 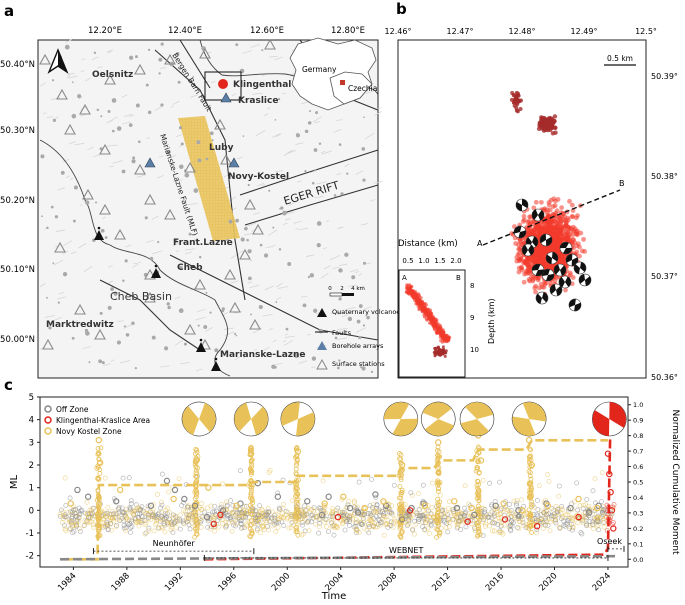 What do you see at coordinates (174, 543) in the screenshot?
I see `network-label: Neunhöfer` at bounding box center [174, 543].